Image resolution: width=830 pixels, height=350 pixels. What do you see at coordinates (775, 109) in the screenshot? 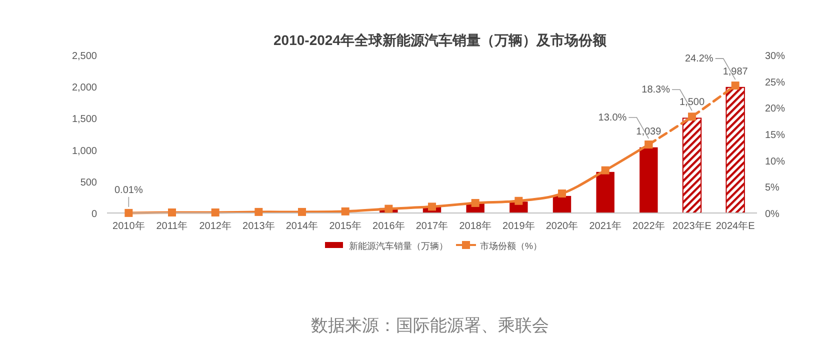
I see `y2-tick-label: 20%` at bounding box center [775, 109].